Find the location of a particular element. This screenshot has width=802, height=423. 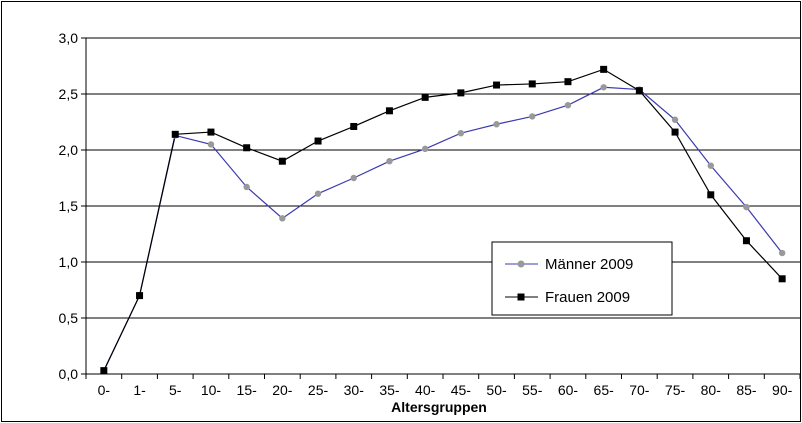

legend-marker-maenner is located at coordinates (521, 264).